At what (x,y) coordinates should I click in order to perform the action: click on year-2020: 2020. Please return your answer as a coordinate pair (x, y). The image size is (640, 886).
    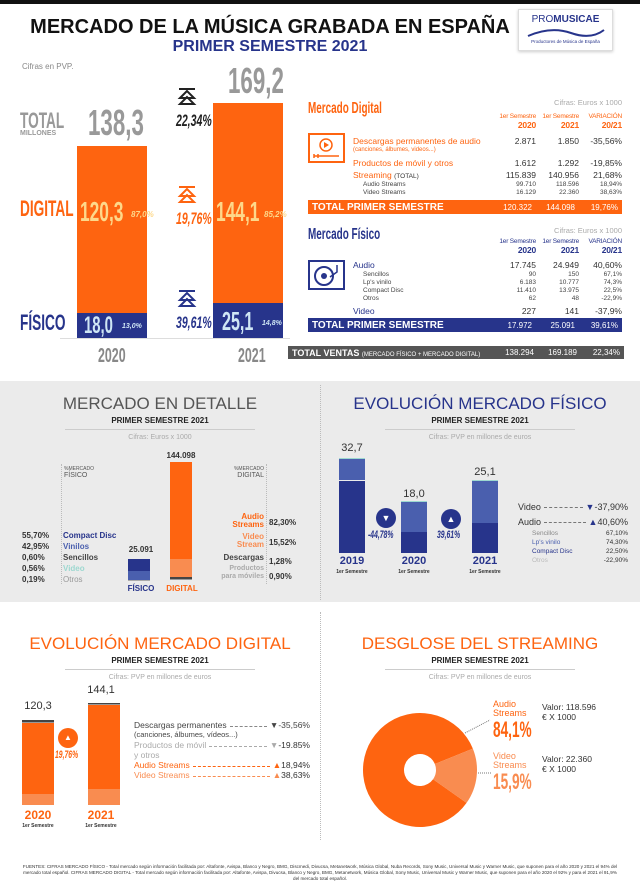
    Looking at the image, I should click on (112, 356).